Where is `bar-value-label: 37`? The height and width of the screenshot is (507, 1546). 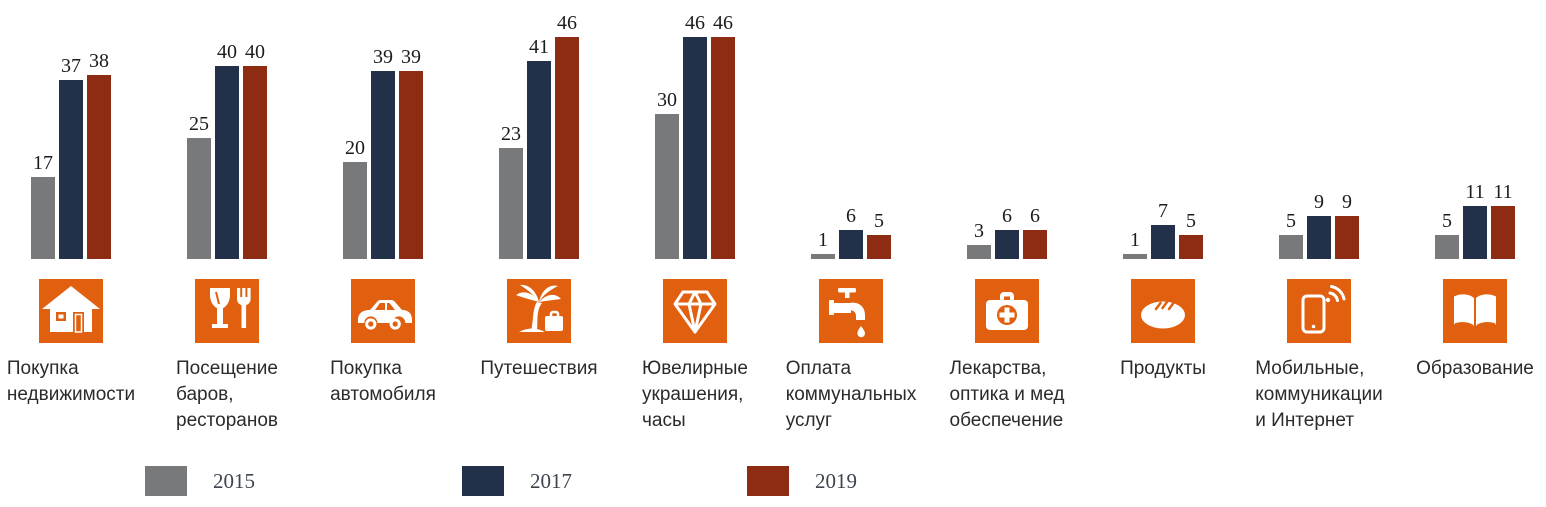 bar-value-label: 37 is located at coordinates (71, 66).